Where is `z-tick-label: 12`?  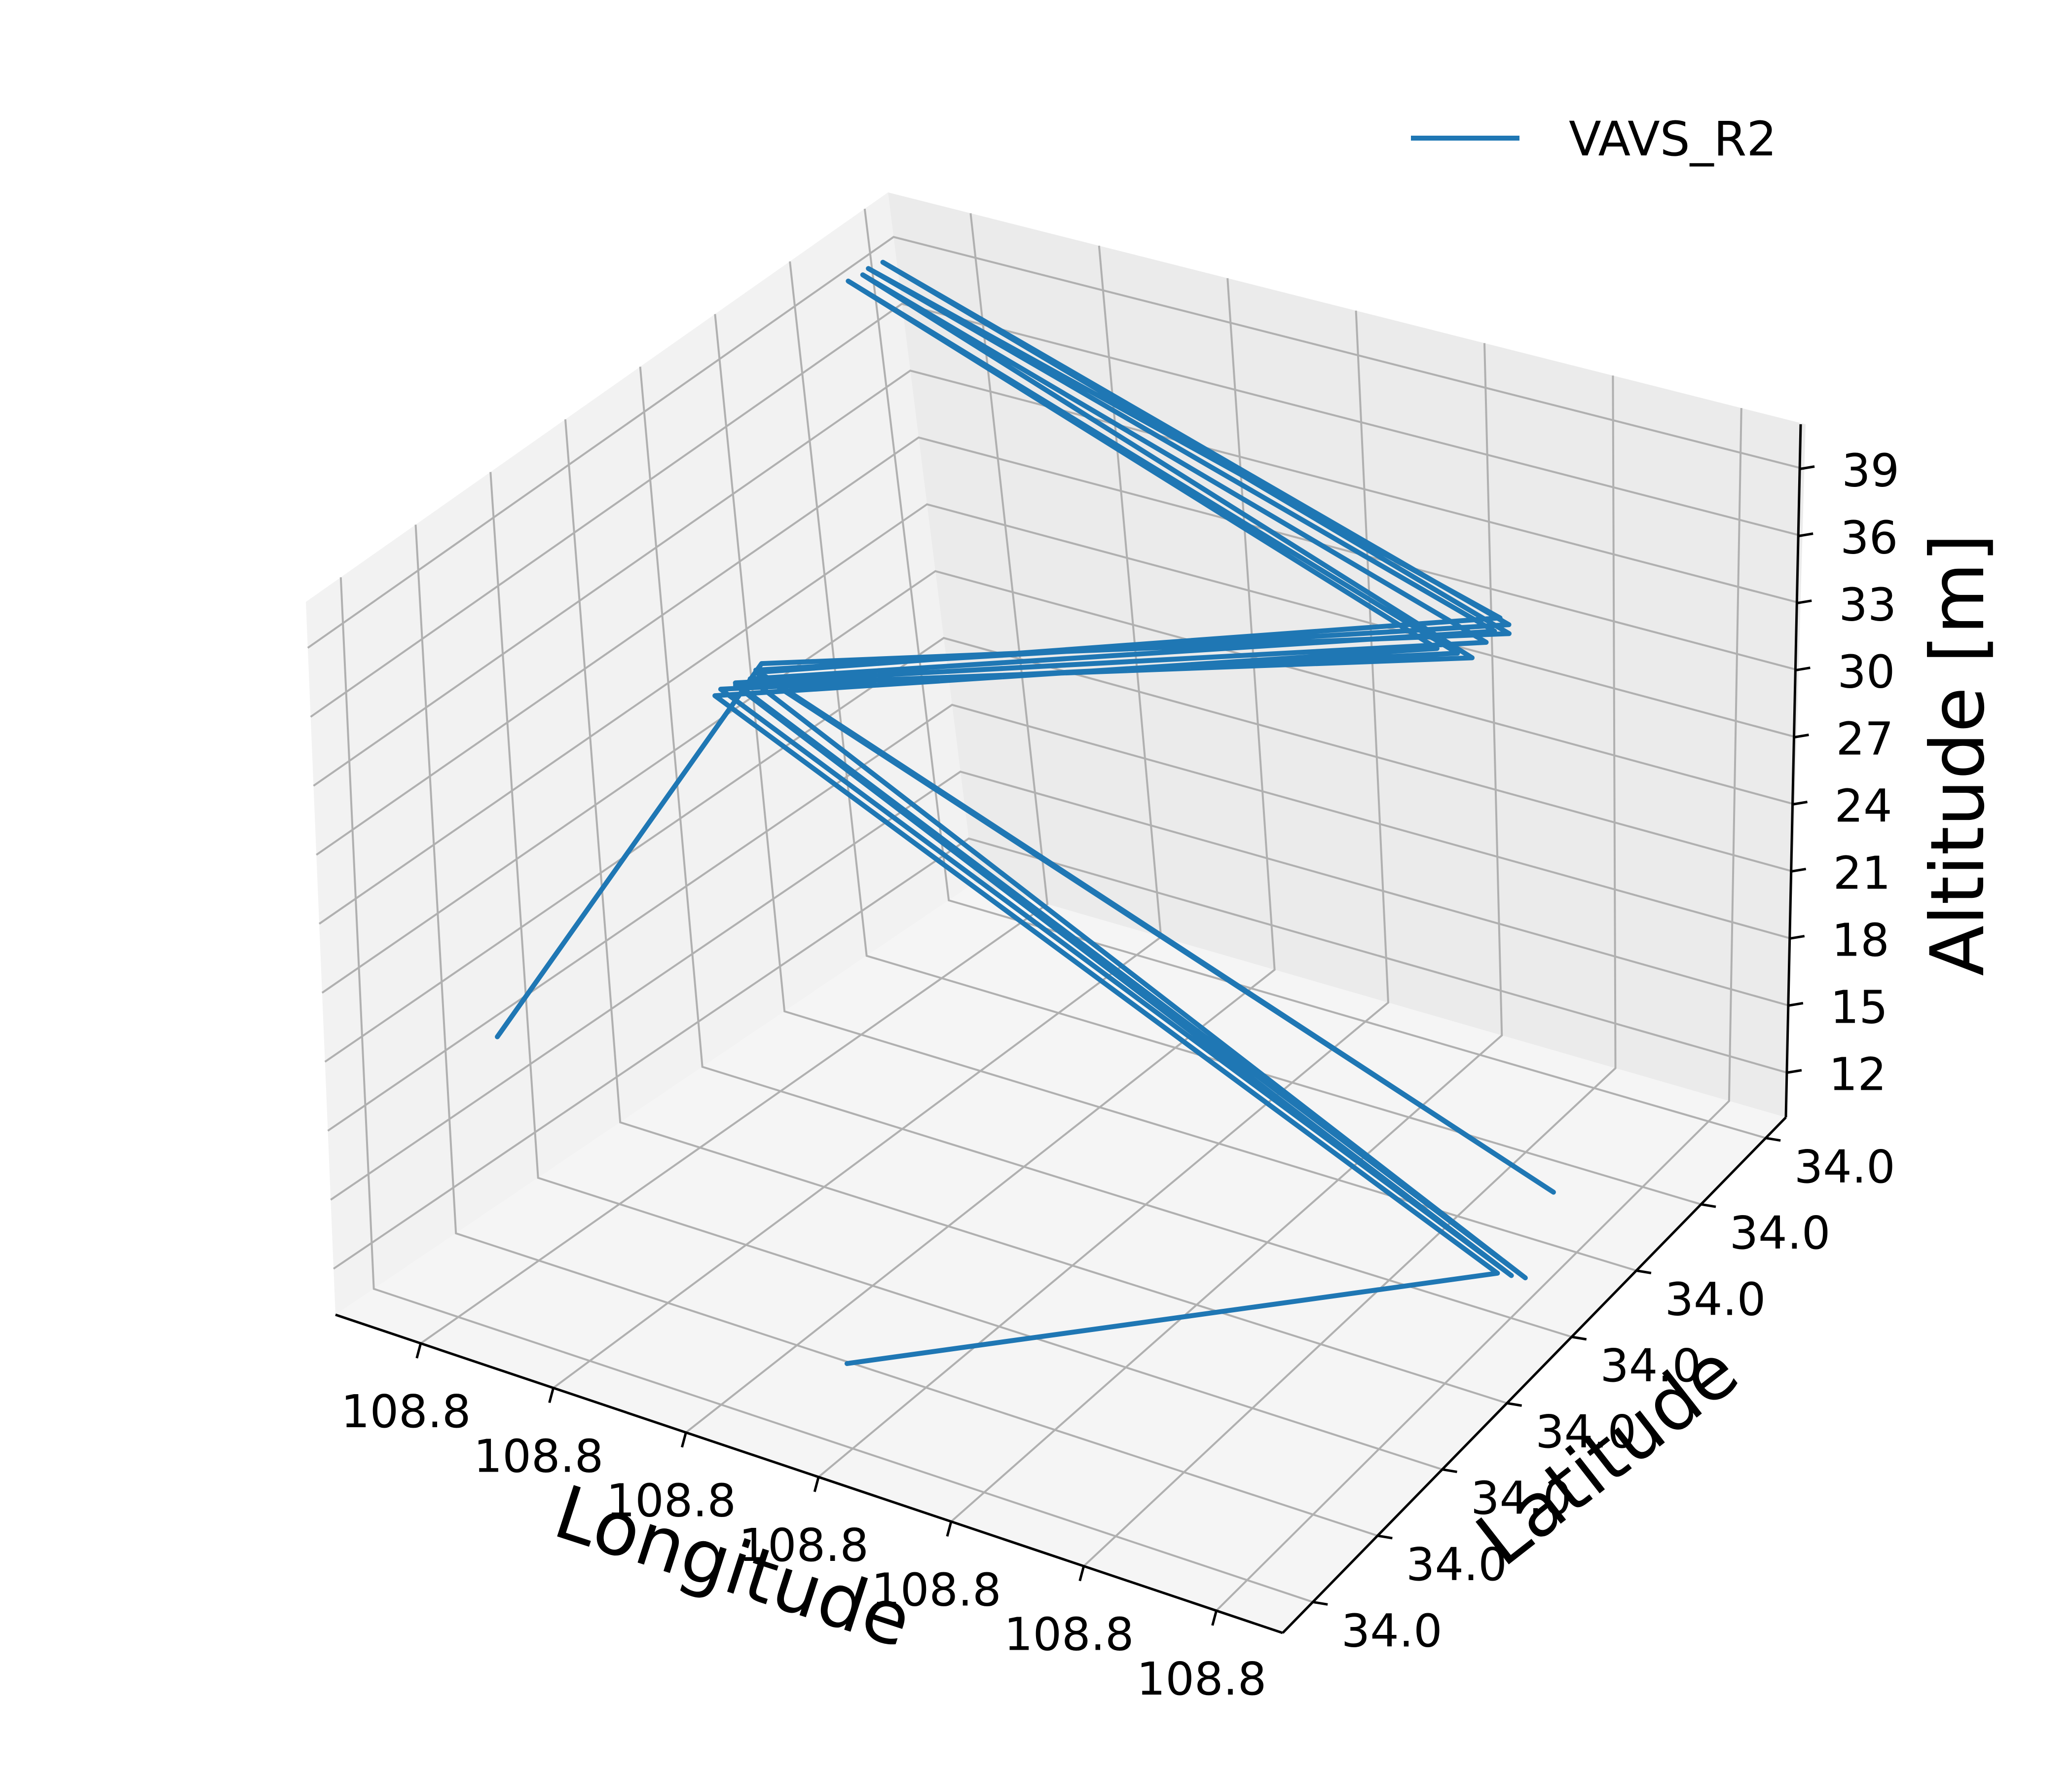
z-tick-label: 12 is located at coordinates (1858, 1075).